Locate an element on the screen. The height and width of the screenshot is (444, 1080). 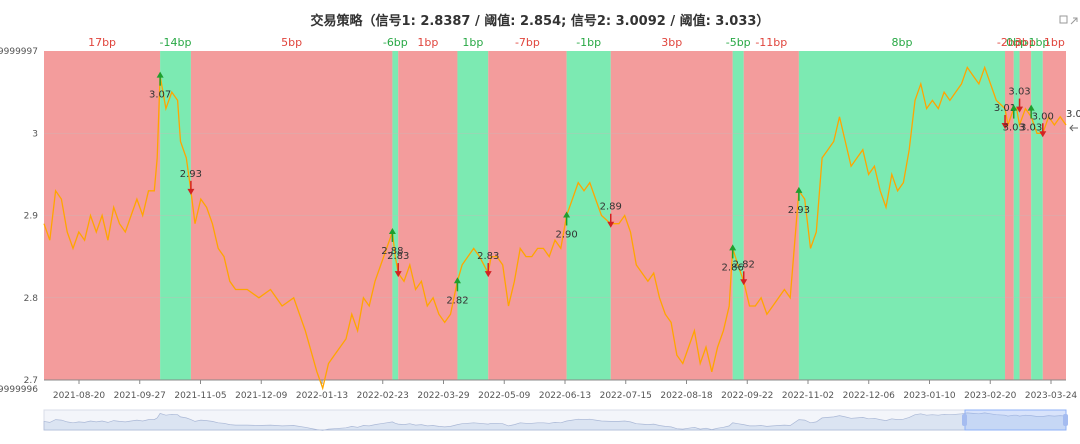
buy-signal: 2.88 is located at coordinates (392, 242).